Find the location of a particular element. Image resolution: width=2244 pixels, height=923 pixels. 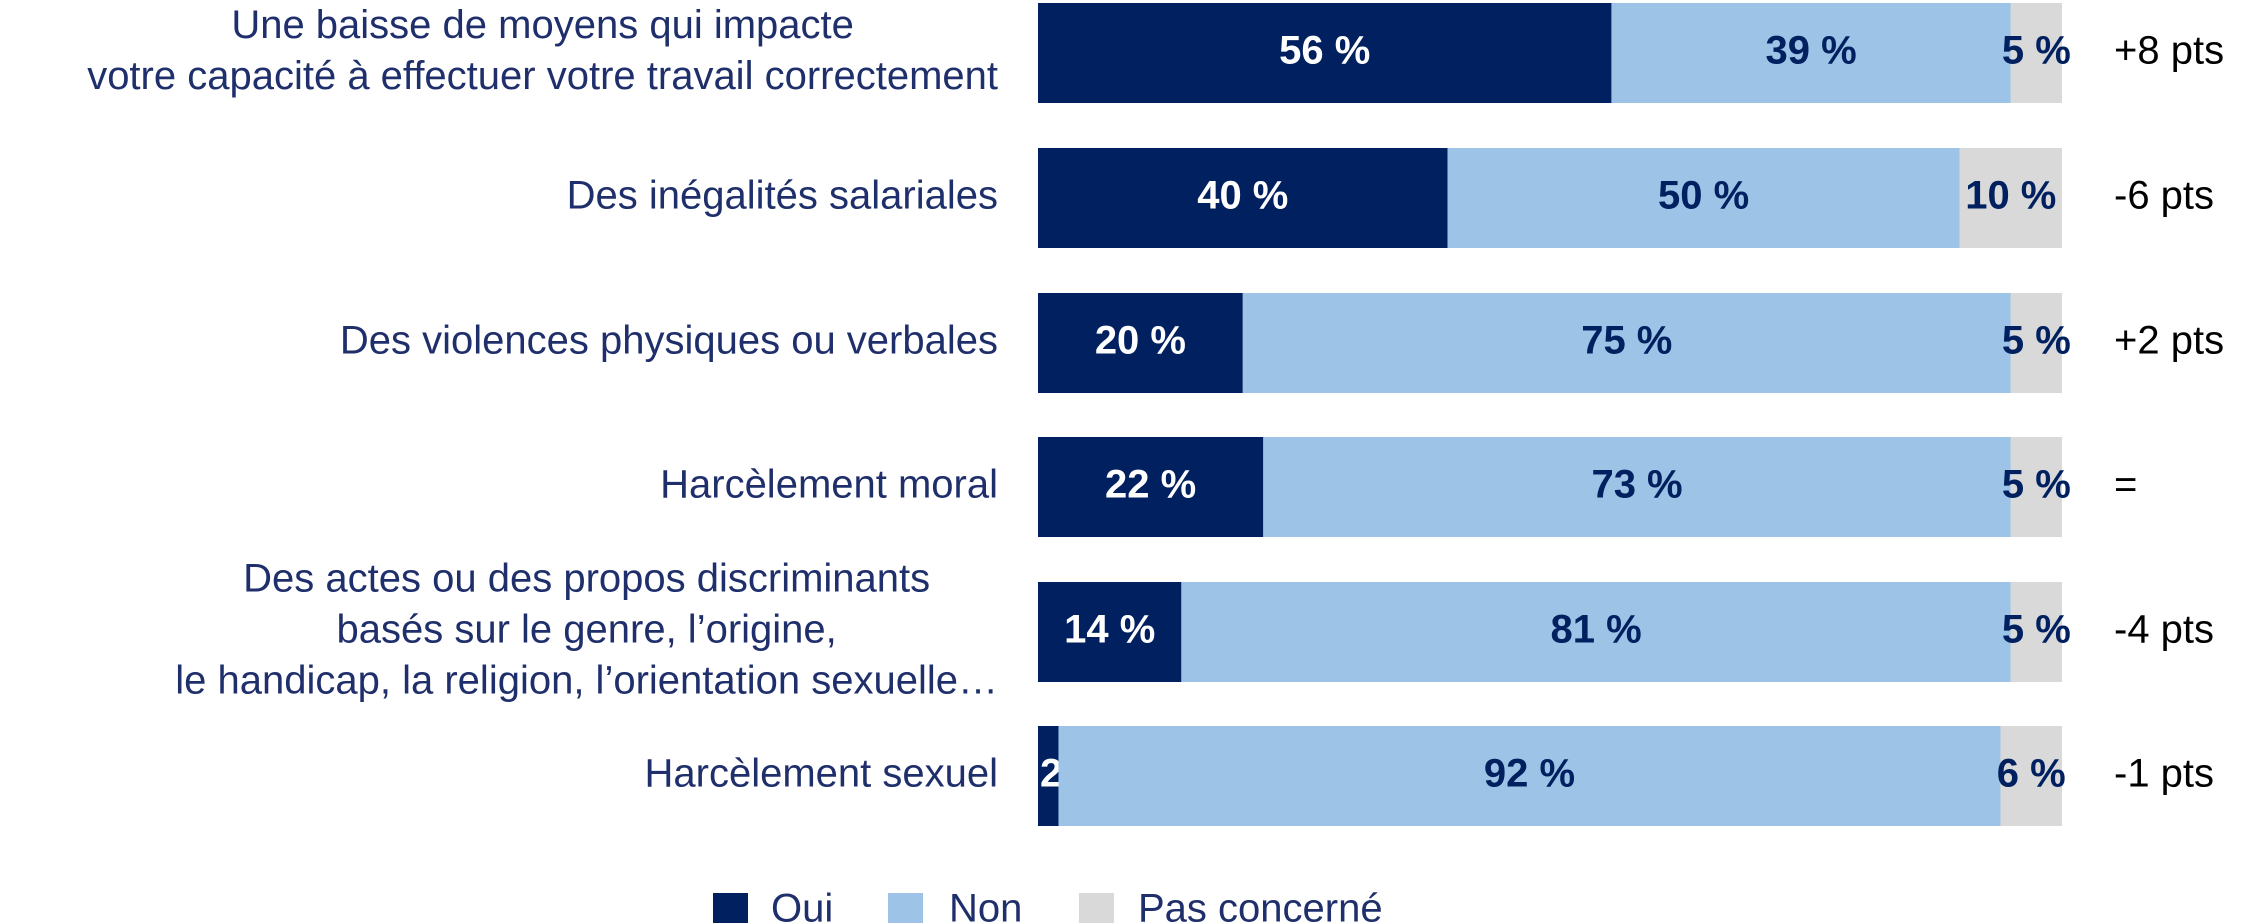

category-line: Des actes ou des propos discriminants is located at coordinates (586, 579).